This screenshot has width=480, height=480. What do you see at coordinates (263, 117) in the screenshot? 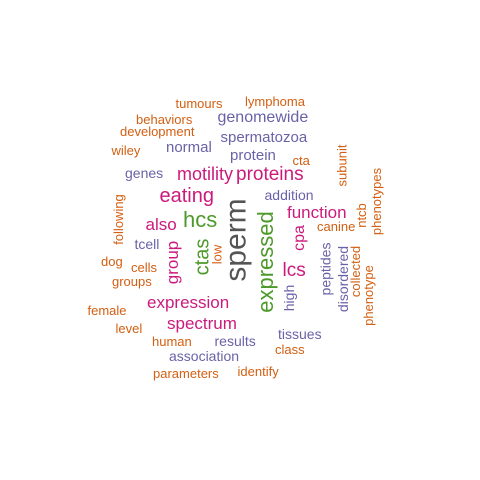
I see `word-genomewide: genomewide` at bounding box center [263, 117].